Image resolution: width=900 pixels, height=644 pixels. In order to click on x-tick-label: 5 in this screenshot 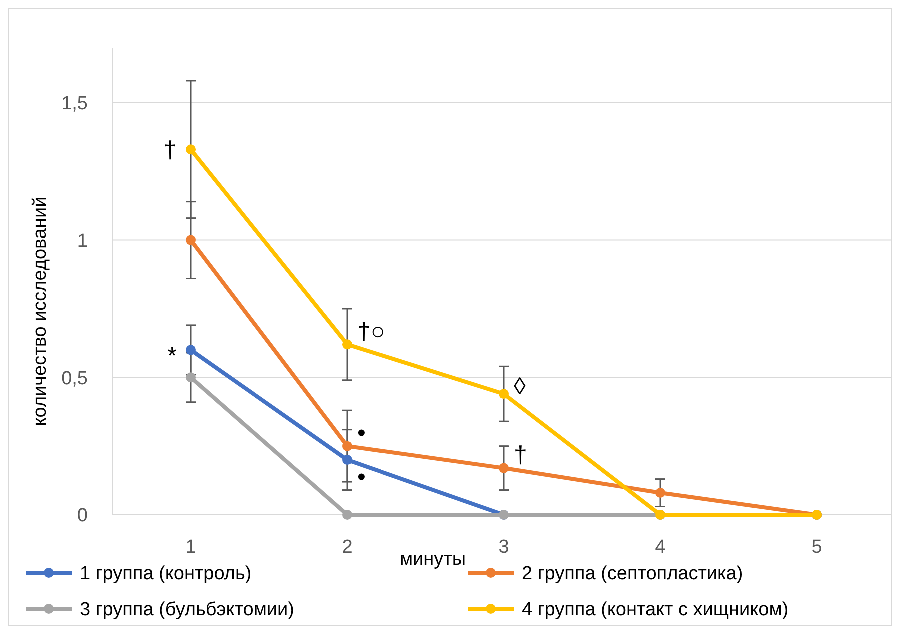, I will do `click(817, 547)`.